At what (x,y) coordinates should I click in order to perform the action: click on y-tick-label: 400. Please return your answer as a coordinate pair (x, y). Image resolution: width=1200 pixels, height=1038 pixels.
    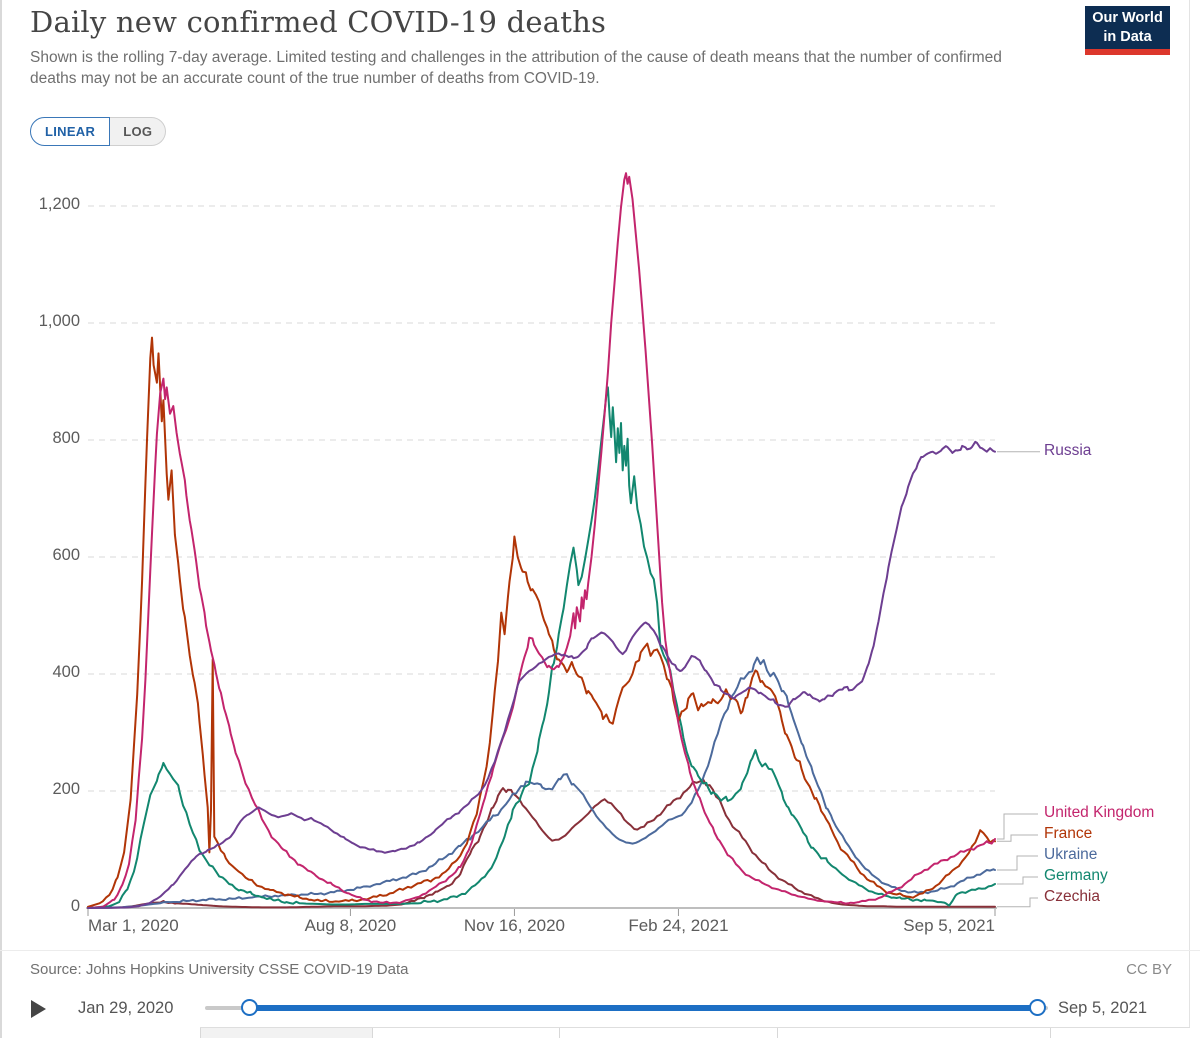
    Looking at the image, I should click on (66, 672).